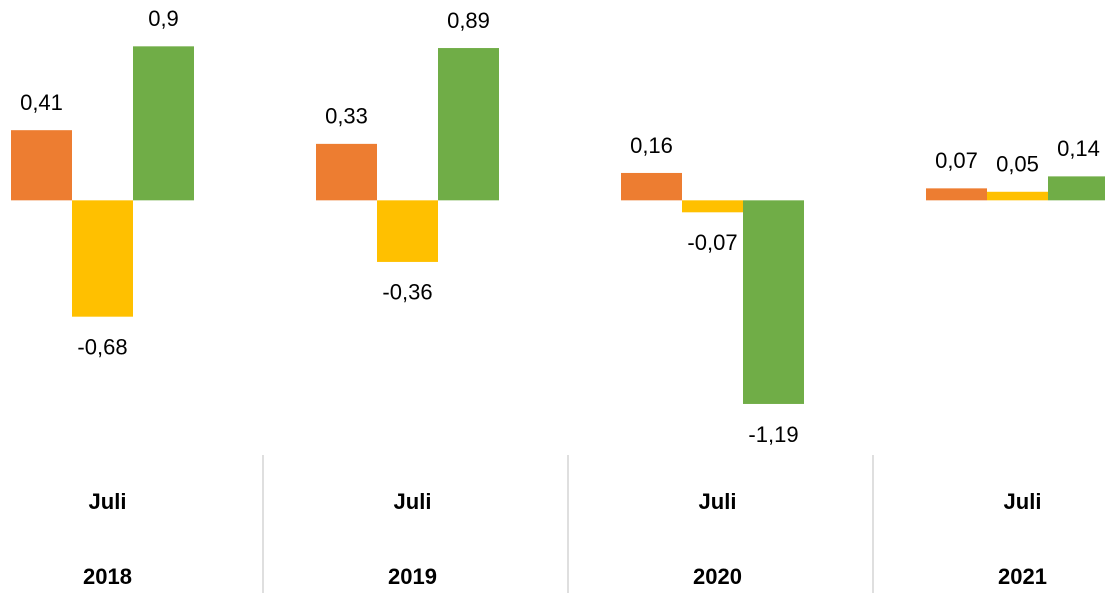 The height and width of the screenshot is (593, 1105). What do you see at coordinates (651, 145) in the screenshot?
I see `data-label: 0,16` at bounding box center [651, 145].